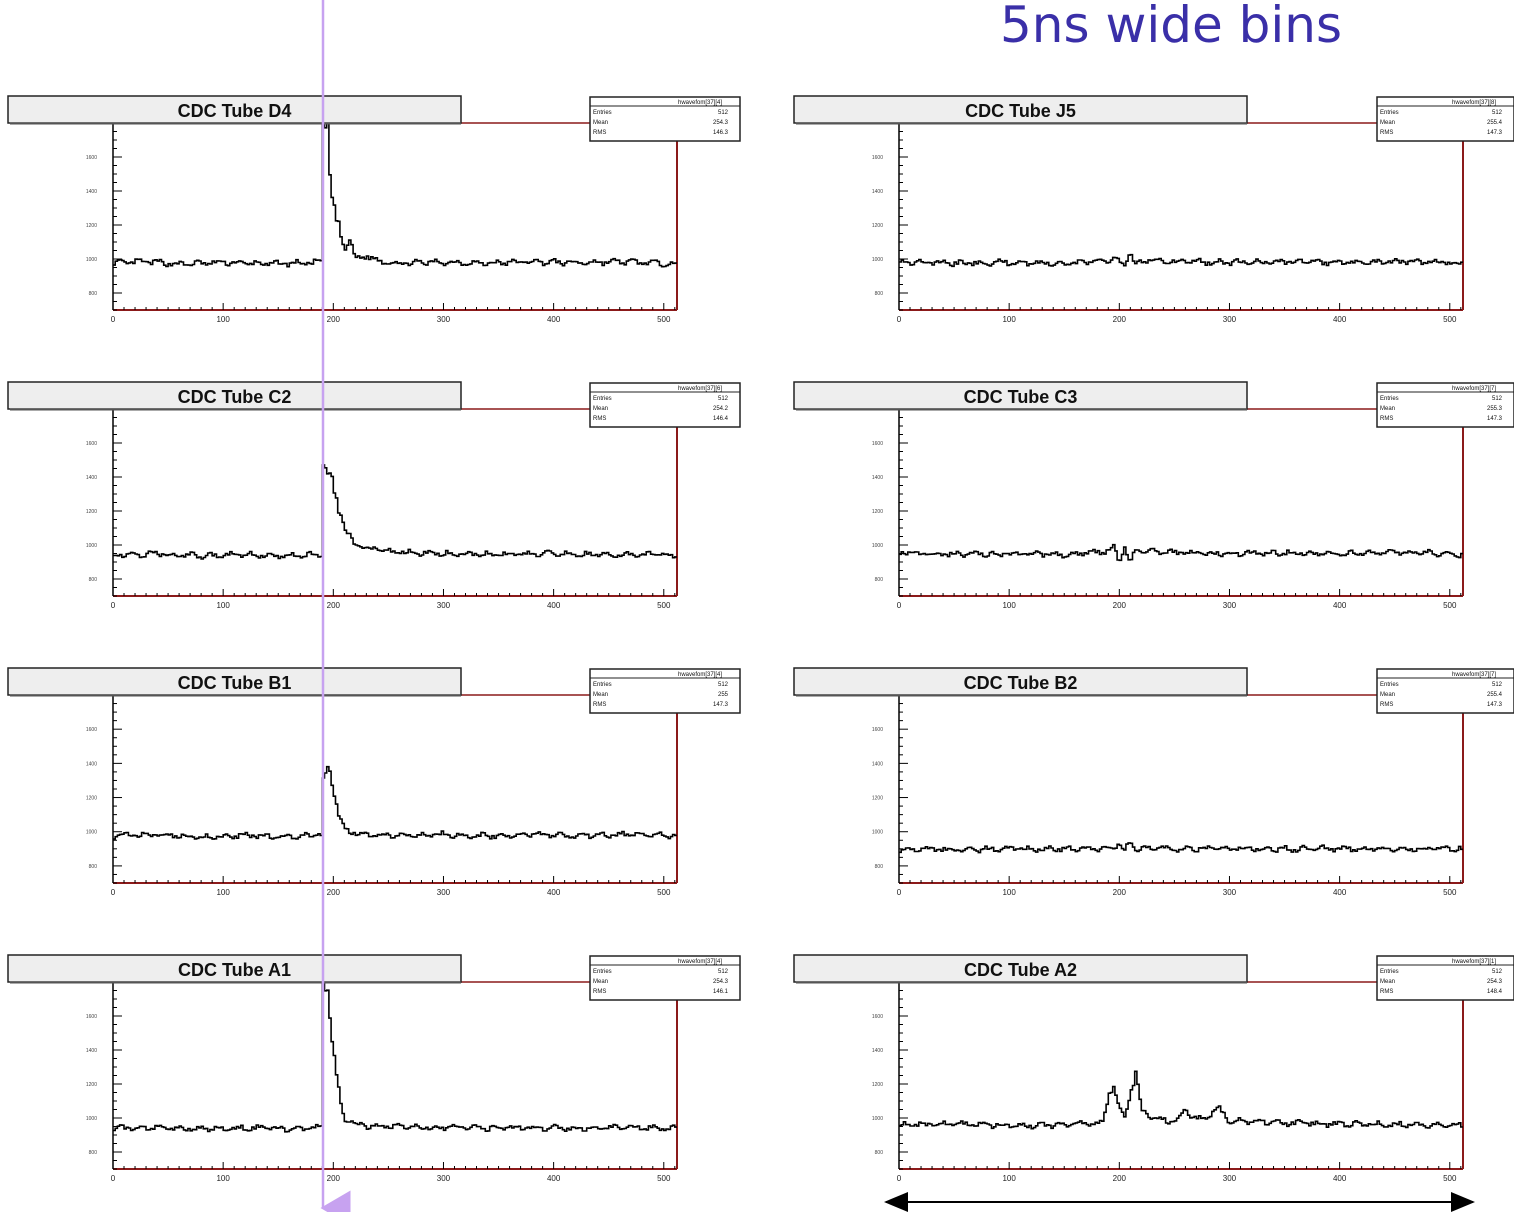  Describe the element at coordinates (700, 103) in the screenshot. I see `stats-header: hwavefom[37][4]` at that location.